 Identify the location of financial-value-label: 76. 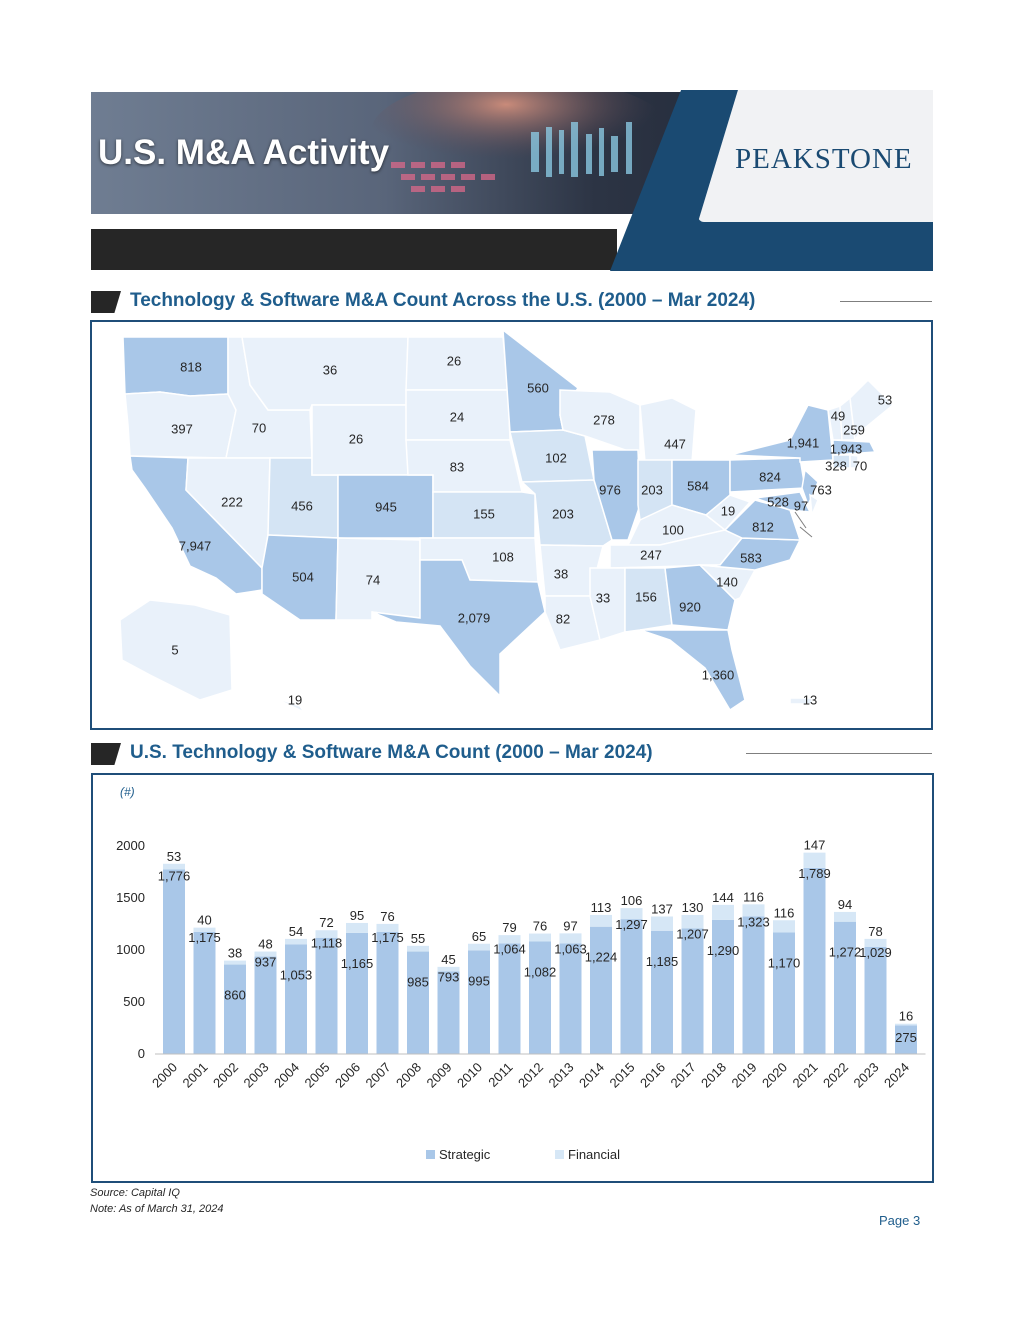
(540, 926).